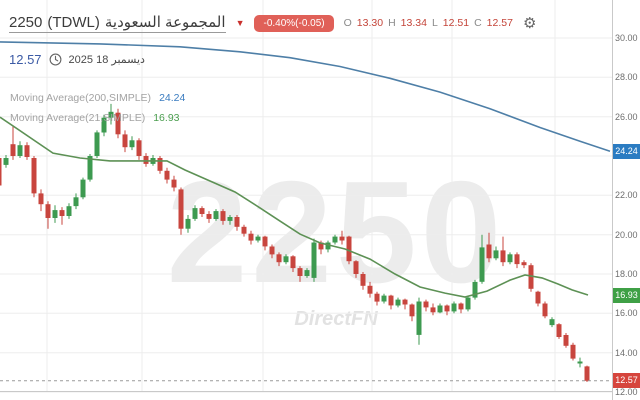 The height and width of the screenshot is (400, 640). Describe the element at coordinates (413, 23) in the screenshot. I see `high-value: 13.34` at that location.